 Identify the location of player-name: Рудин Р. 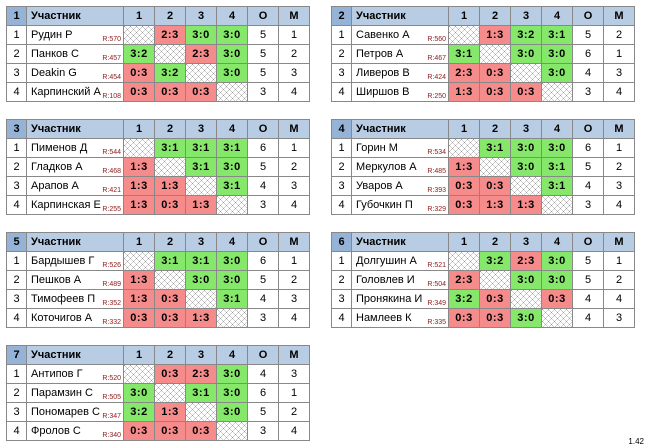
(52, 35).